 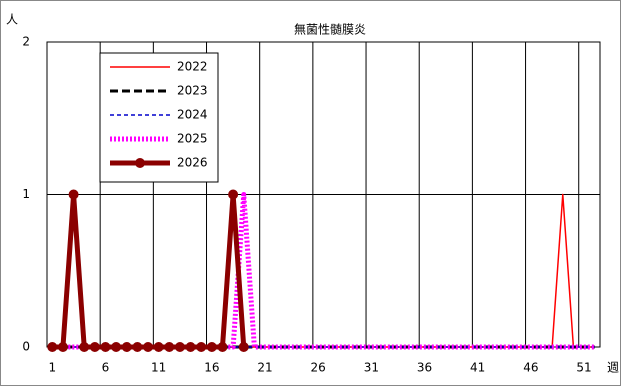 I want to click on x-tick-label: 16, so click(x=211, y=368).